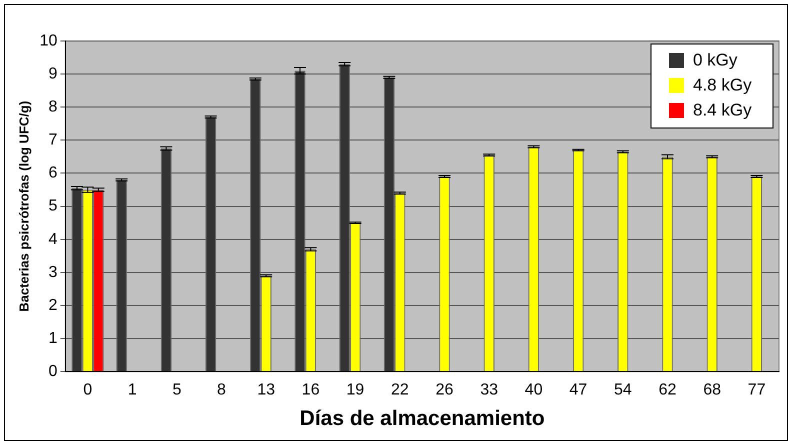 The width and height of the screenshot is (794, 447). What do you see at coordinates (53, 73) in the screenshot?
I see `y-tick-label: 9` at bounding box center [53, 73].